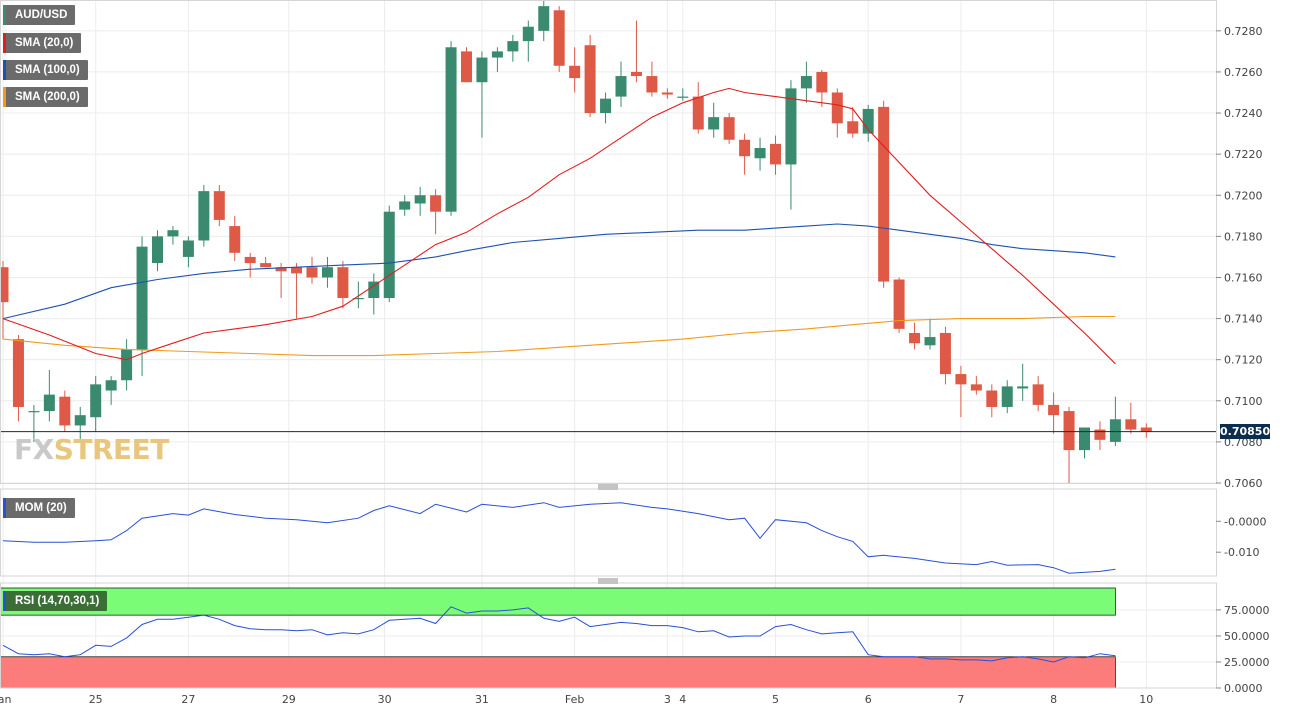 The width and height of the screenshot is (1294, 713). Describe the element at coordinates (868, 699) in the screenshot. I see `x-tick-label: 6` at that location.